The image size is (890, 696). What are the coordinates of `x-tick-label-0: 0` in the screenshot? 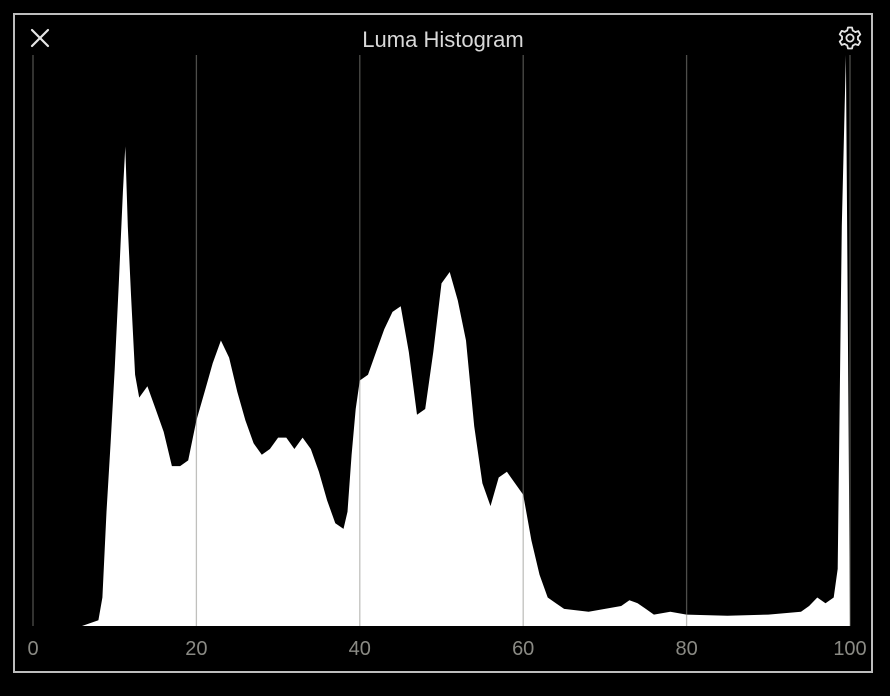 It's located at (32, 649).